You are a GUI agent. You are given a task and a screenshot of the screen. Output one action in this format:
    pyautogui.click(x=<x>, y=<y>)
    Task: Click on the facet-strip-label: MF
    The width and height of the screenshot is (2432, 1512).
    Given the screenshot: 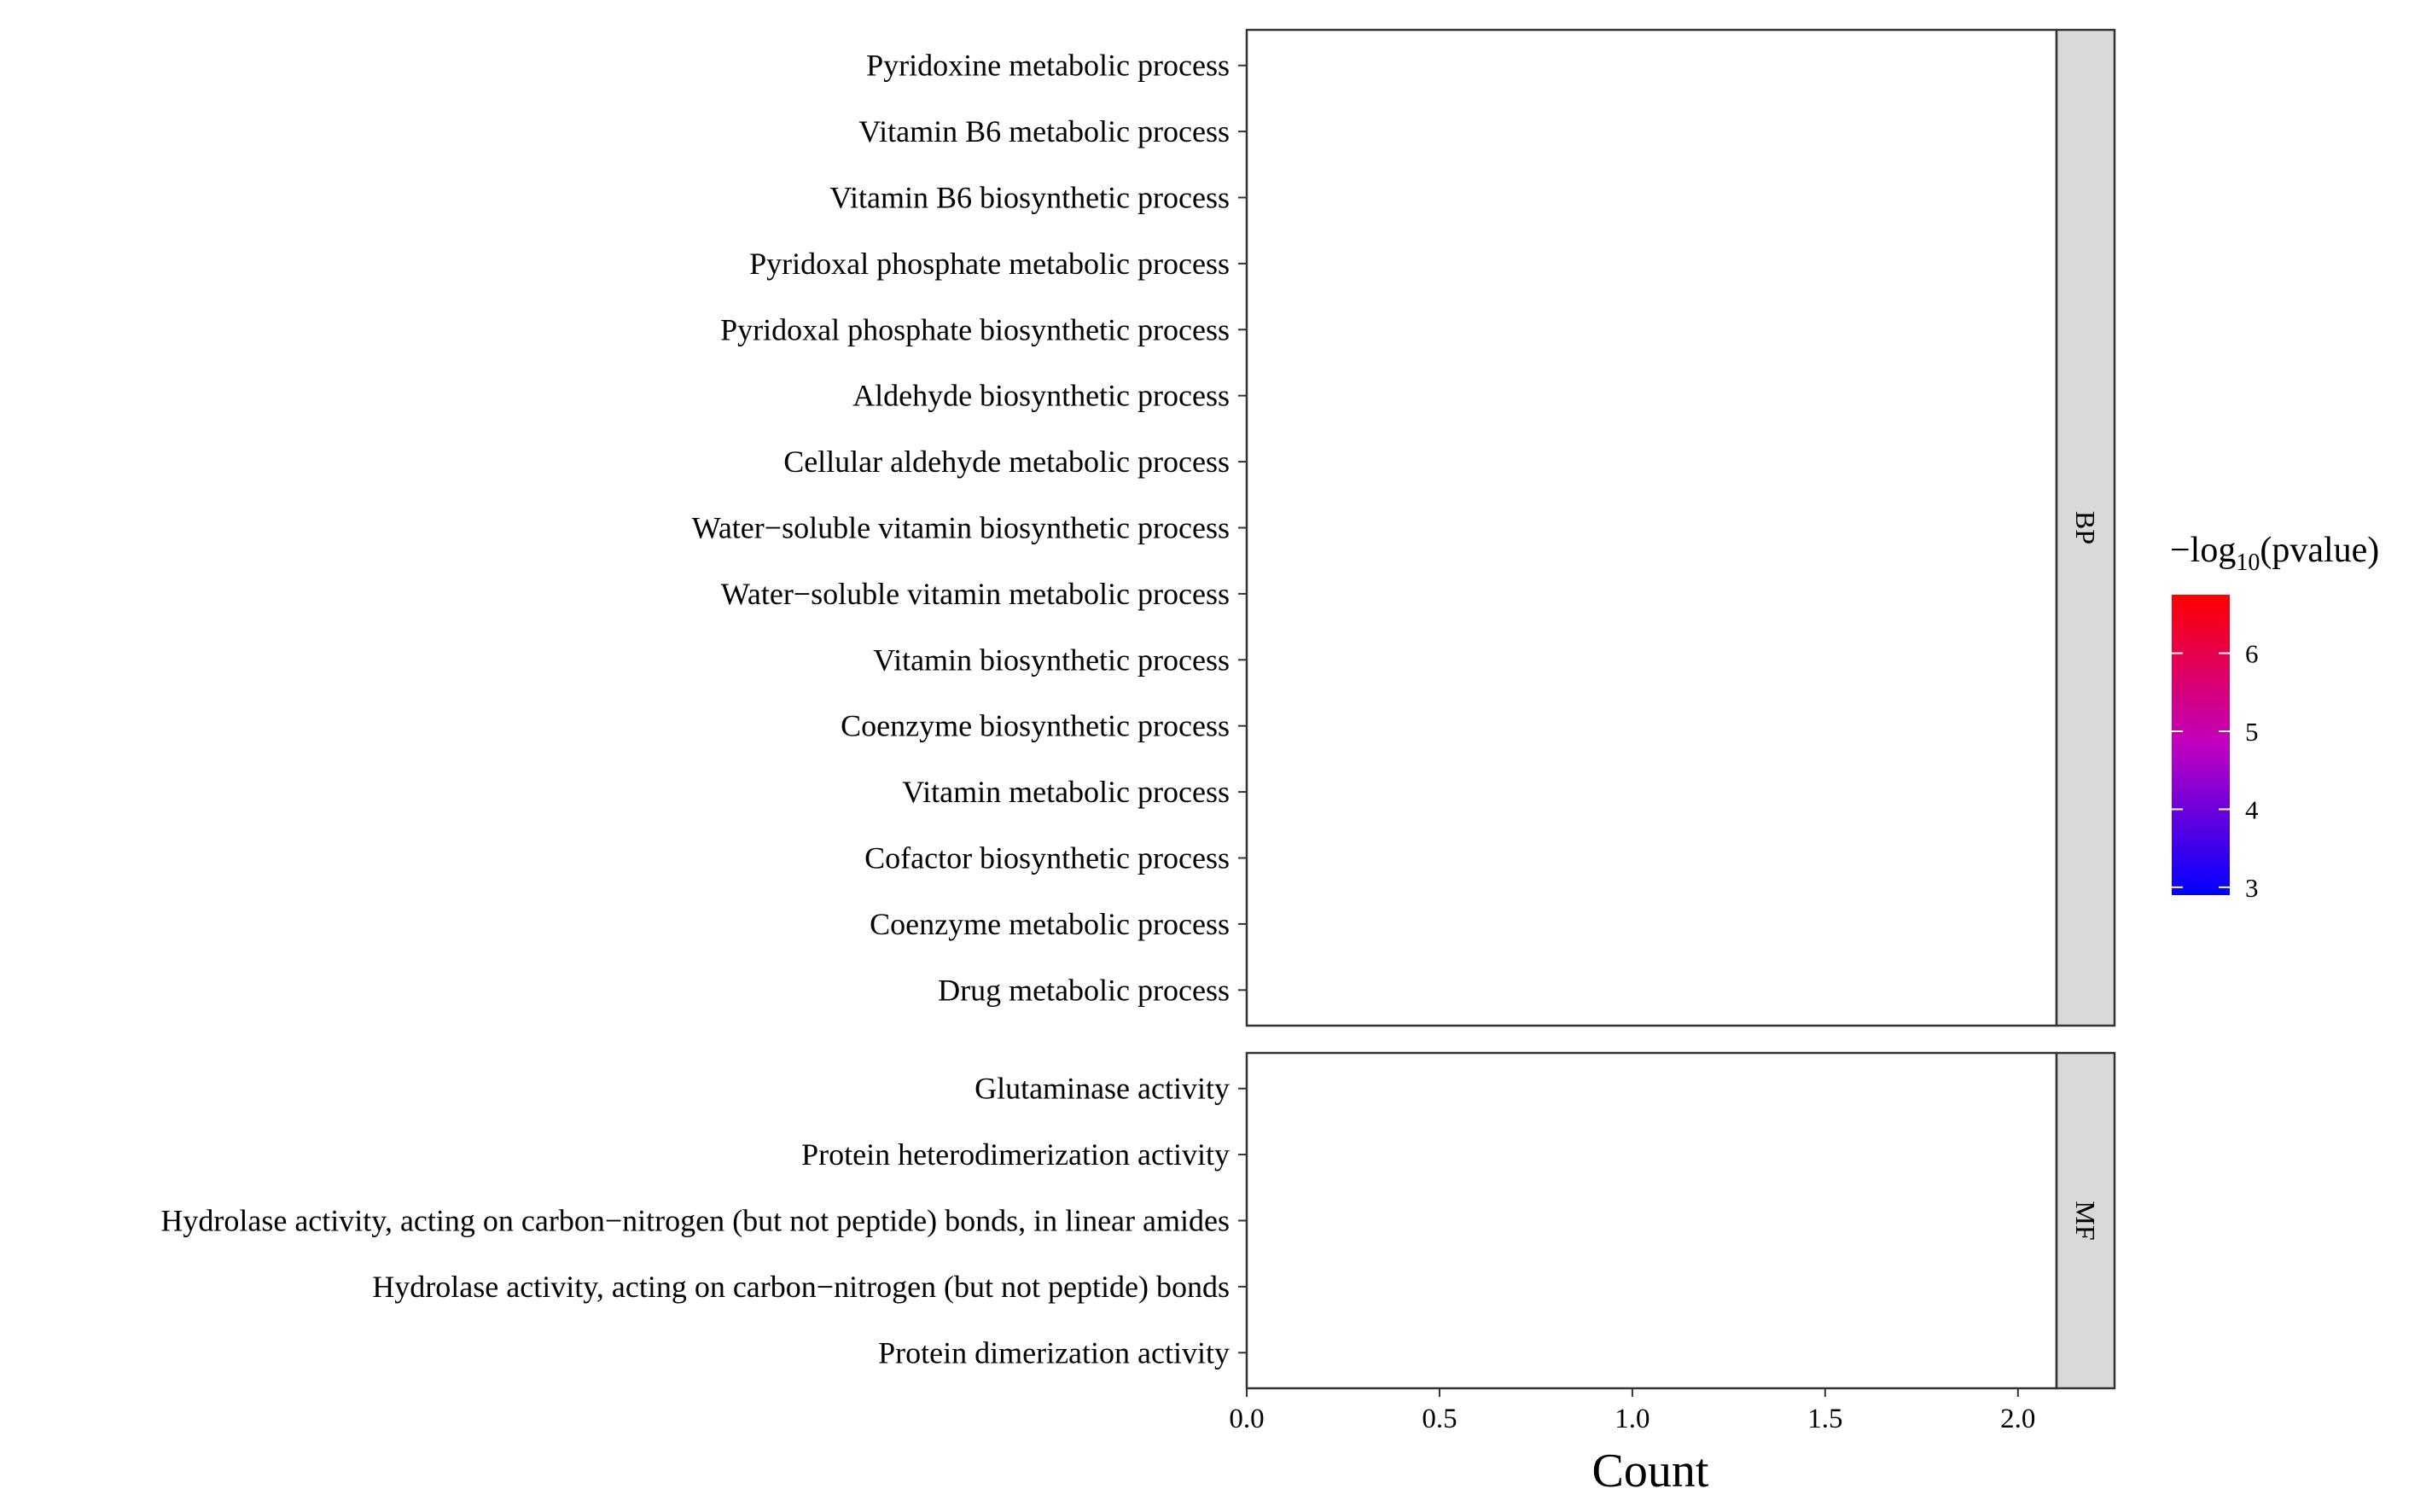 What is the action you would take?
    pyautogui.click(x=2085, y=1220)
    